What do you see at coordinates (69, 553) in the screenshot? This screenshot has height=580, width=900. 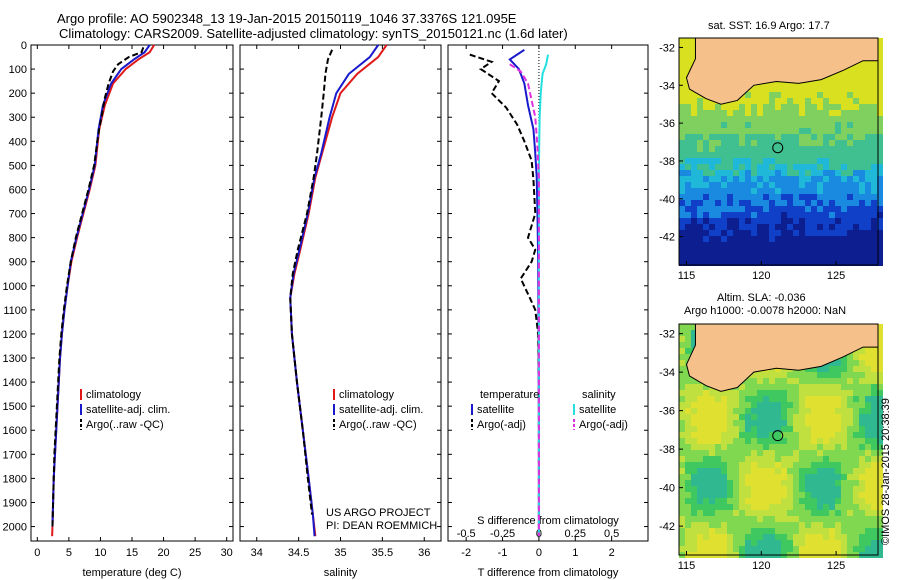 I see `x-tick-label: 5` at bounding box center [69, 553].